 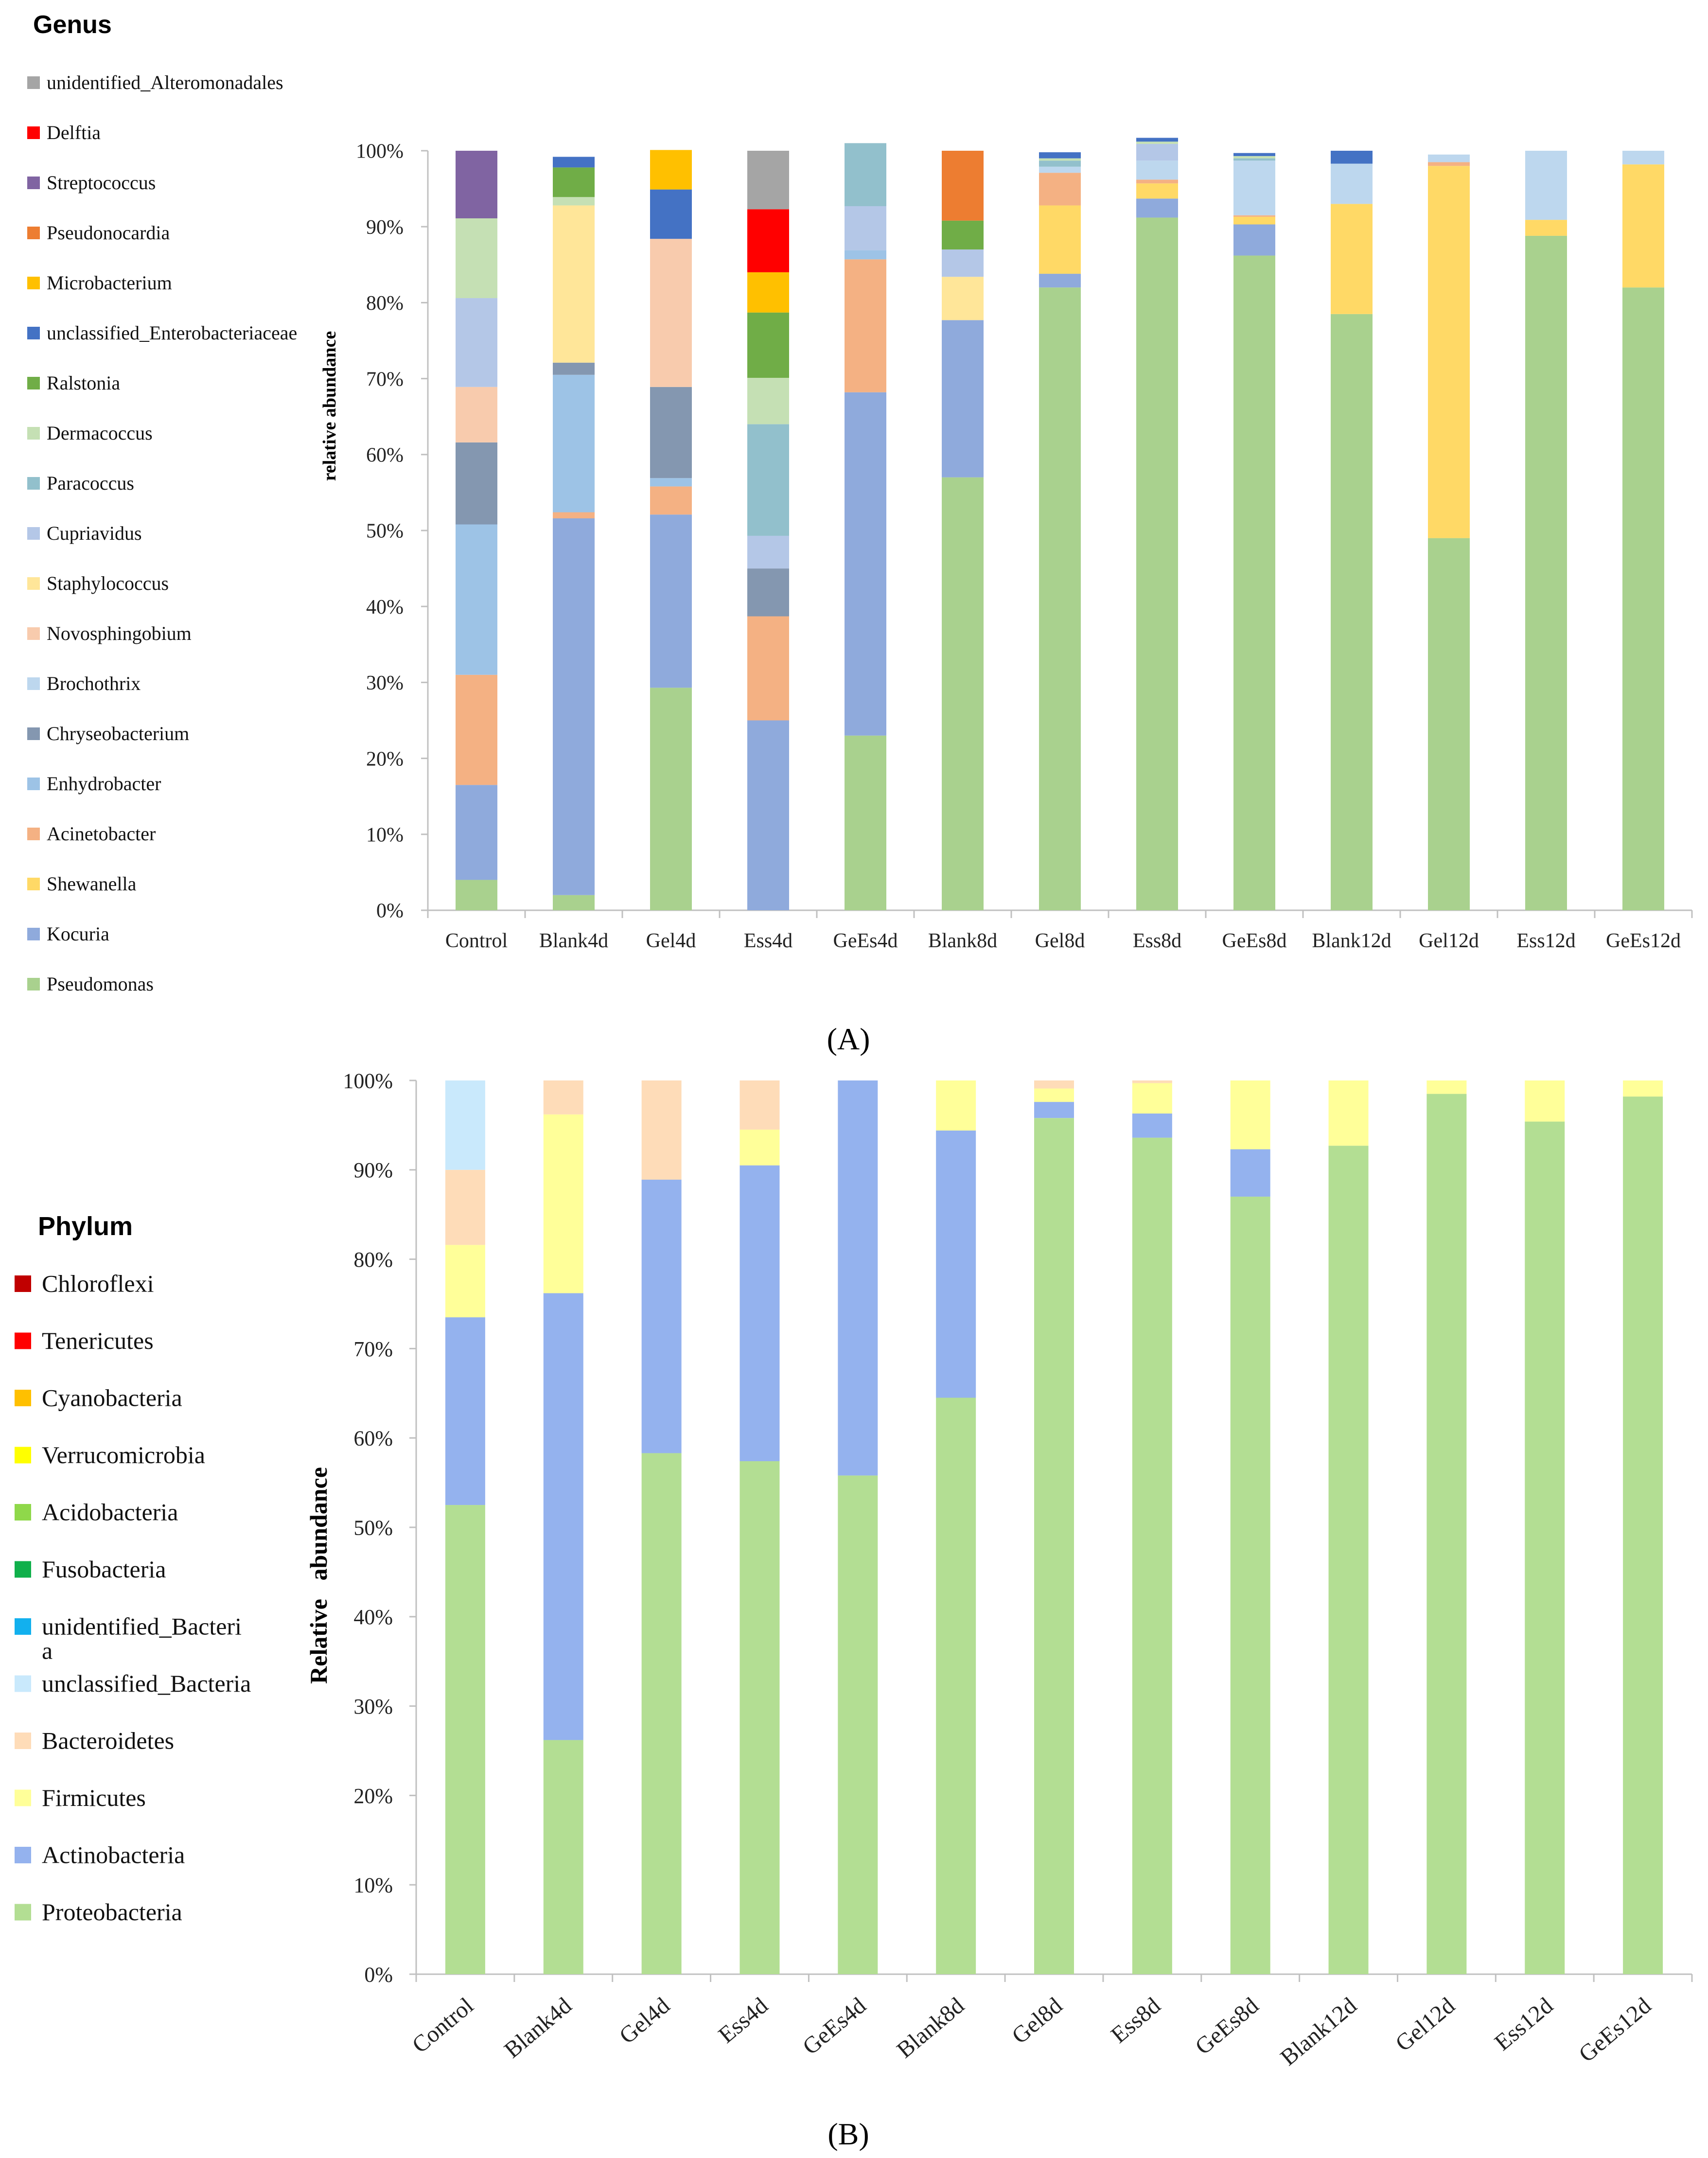 What do you see at coordinates (380, 152) in the screenshot?
I see `y-tick-label: 100%` at bounding box center [380, 152].